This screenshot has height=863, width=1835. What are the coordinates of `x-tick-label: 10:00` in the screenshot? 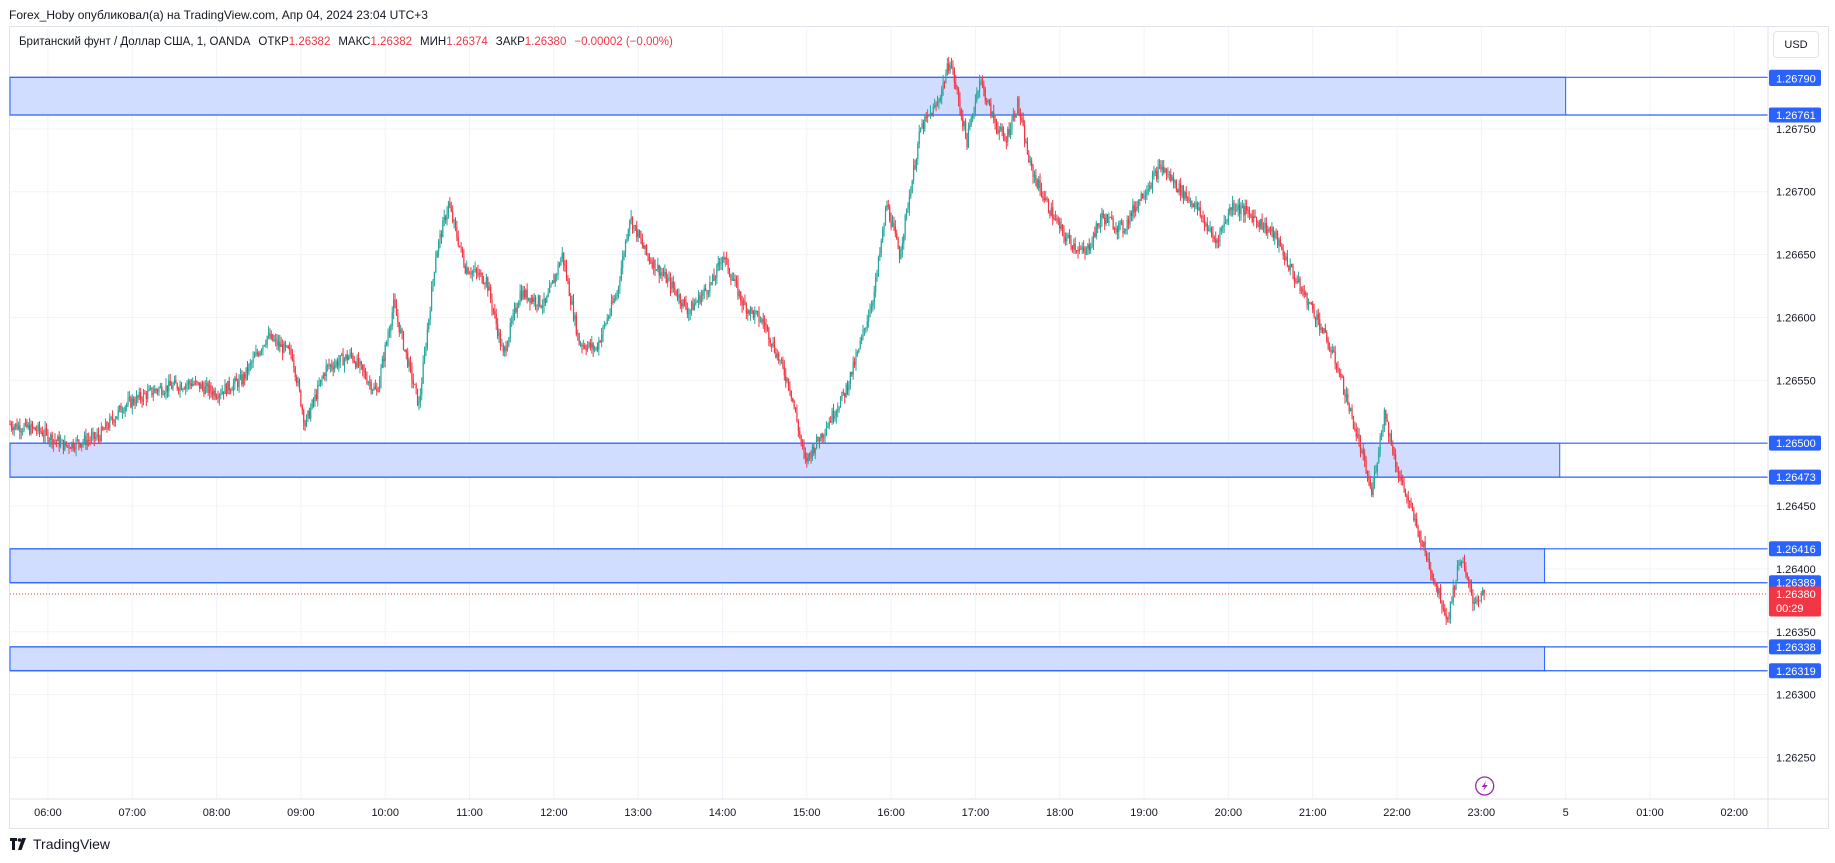 It's located at (385, 813).